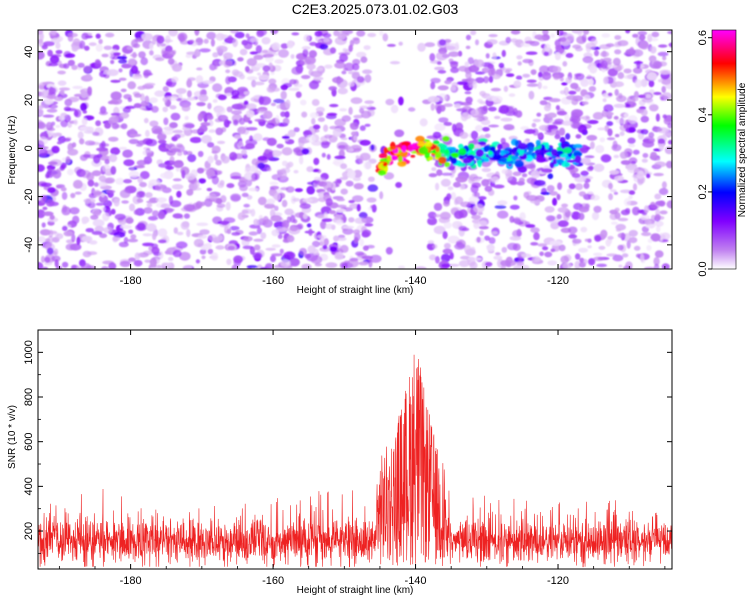  Describe the element at coordinates (29, 52) in the screenshot. I see `spectrogram-y-tick-label: 40` at that location.